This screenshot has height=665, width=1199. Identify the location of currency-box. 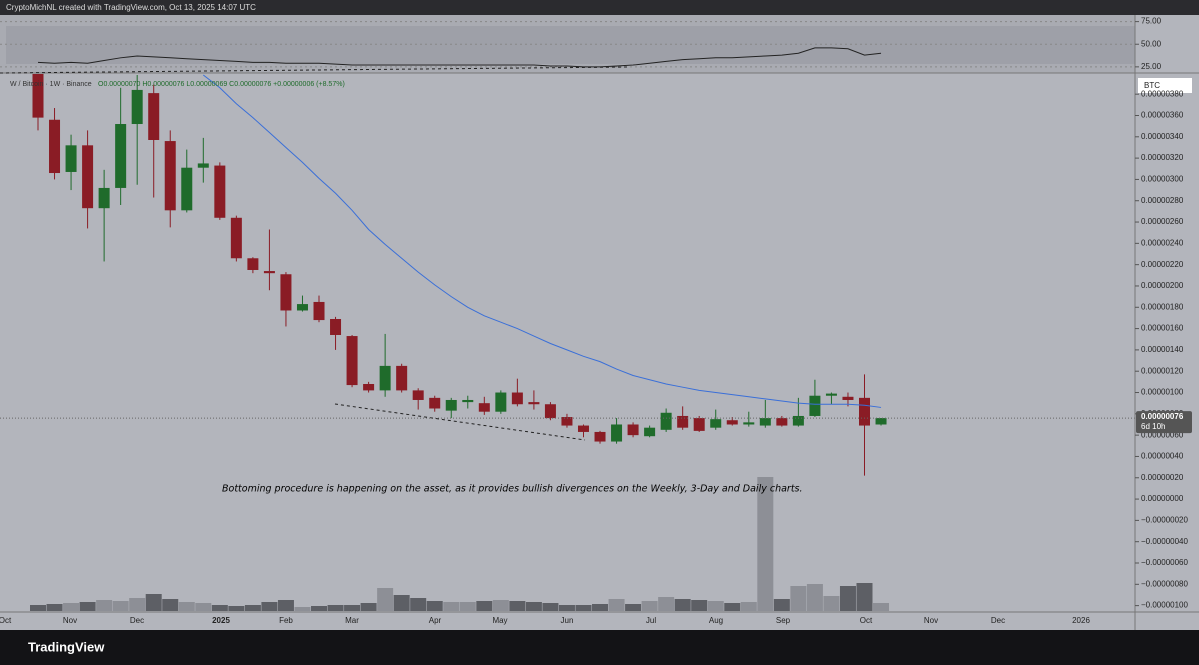
(1165, 85).